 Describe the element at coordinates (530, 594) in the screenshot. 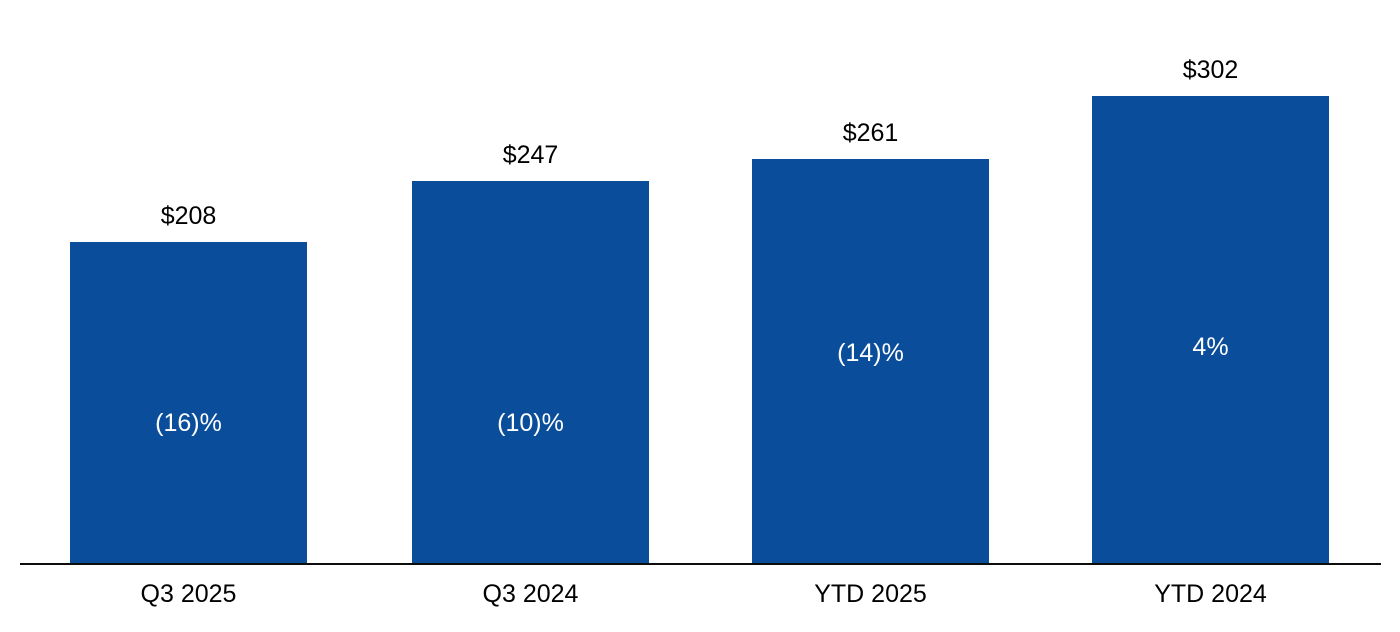

I see `x-axis-label: Q3 2024` at that location.